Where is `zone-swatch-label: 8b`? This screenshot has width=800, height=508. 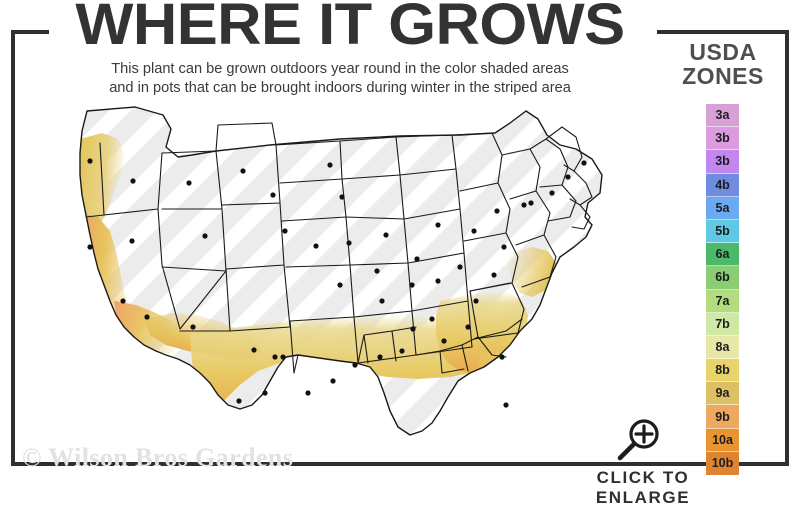 zone-swatch-label: 8b is located at coordinates (722, 370).